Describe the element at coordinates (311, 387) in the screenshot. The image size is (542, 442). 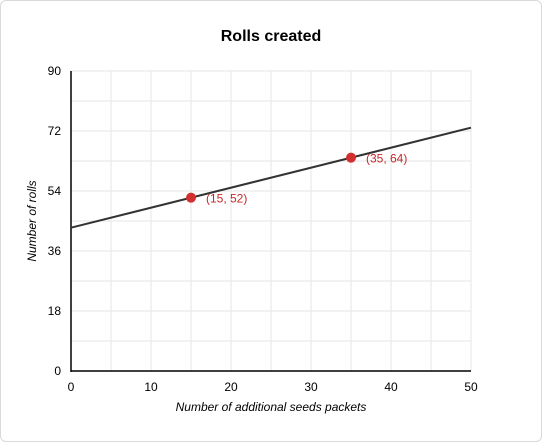
I see `x-tick-label: 30` at that location.